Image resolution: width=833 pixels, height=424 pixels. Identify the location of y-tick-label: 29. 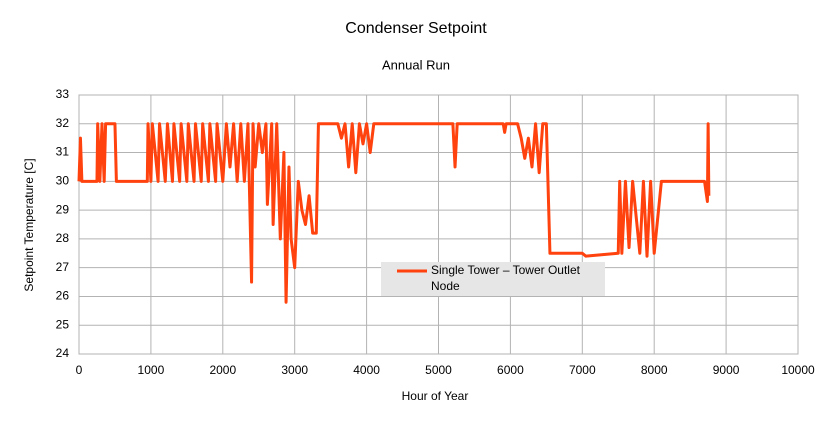
(63, 209).